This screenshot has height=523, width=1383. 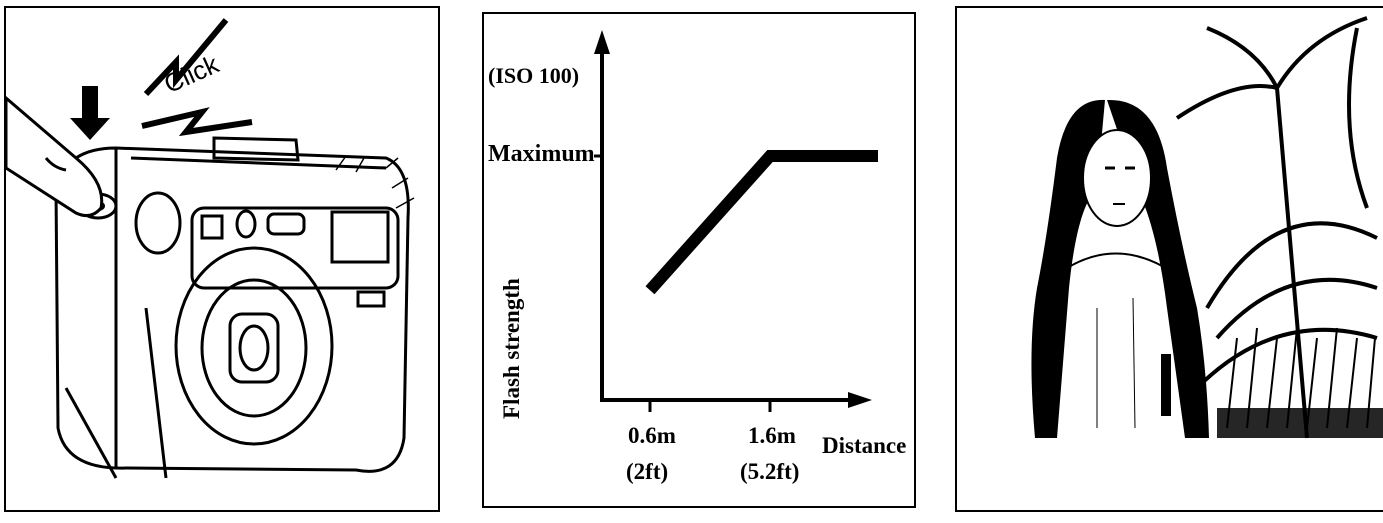 I want to click on iso-label: (ISO 100), so click(x=534, y=75).